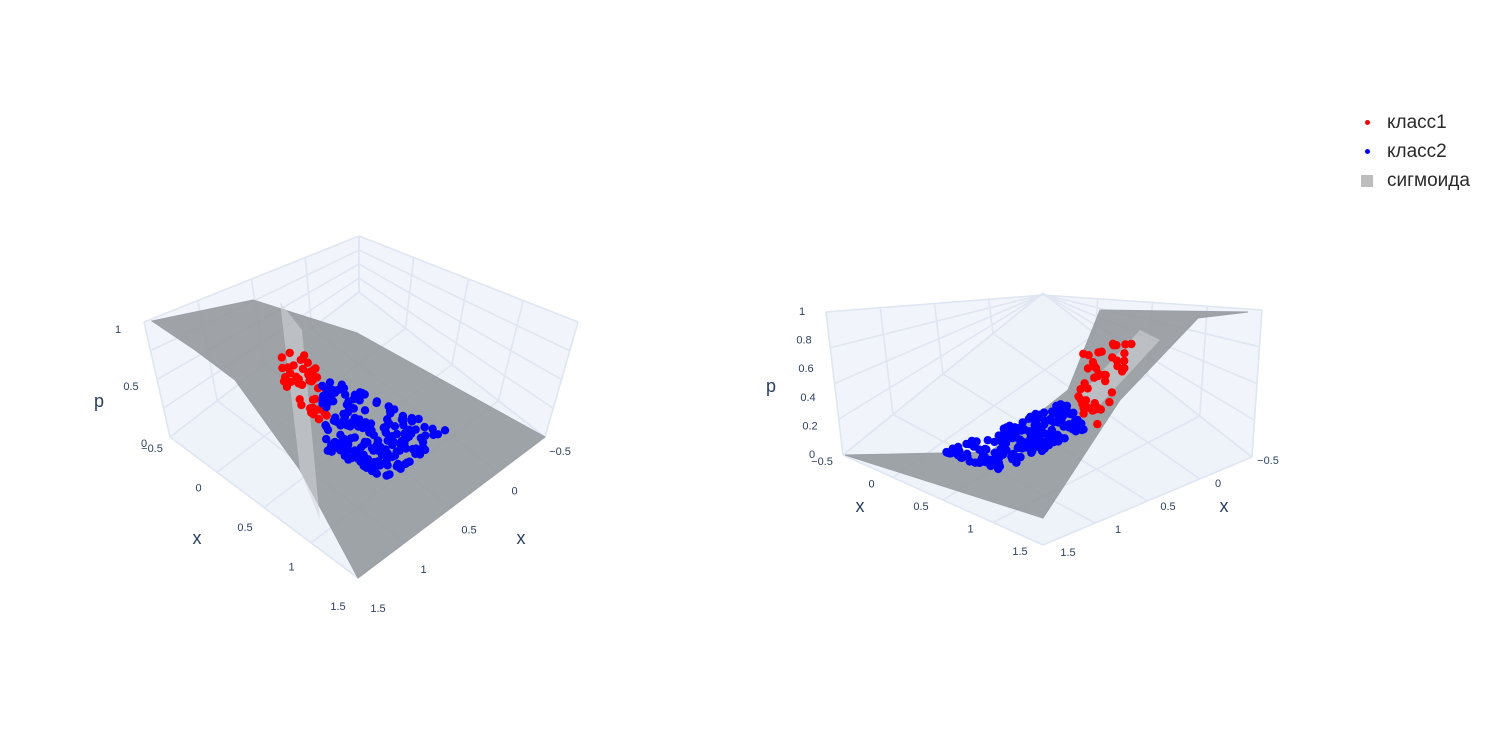 This screenshot has width=1500, height=750. Describe the element at coordinates (1426, 180) in the screenshot. I see `legend-item-sigmoid: сигмоида` at that location.